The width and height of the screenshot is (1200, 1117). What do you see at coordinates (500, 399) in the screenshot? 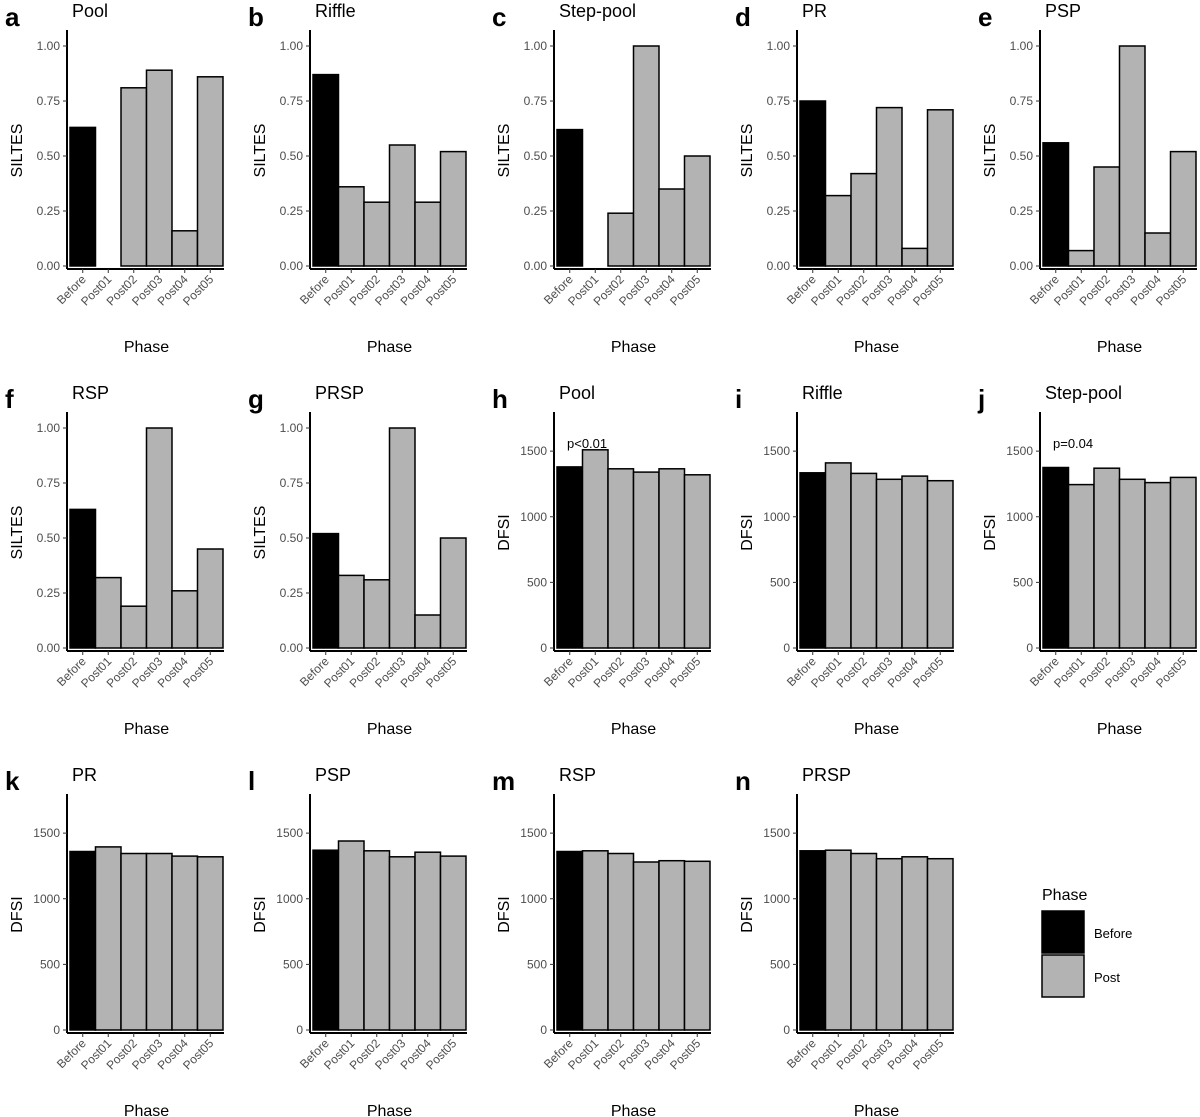
I see `panel-letter: h` at bounding box center [500, 399].